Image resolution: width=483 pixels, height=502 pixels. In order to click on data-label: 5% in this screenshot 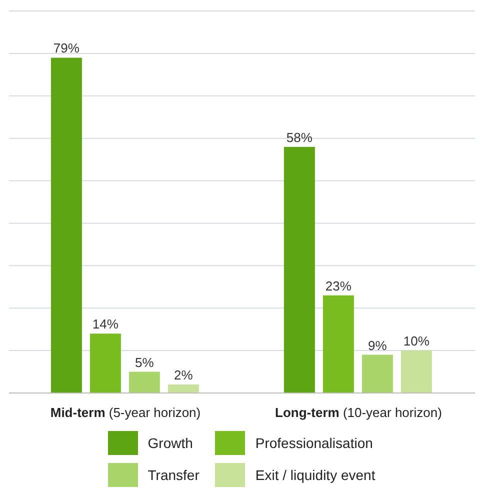, I will do `click(144, 362)`.